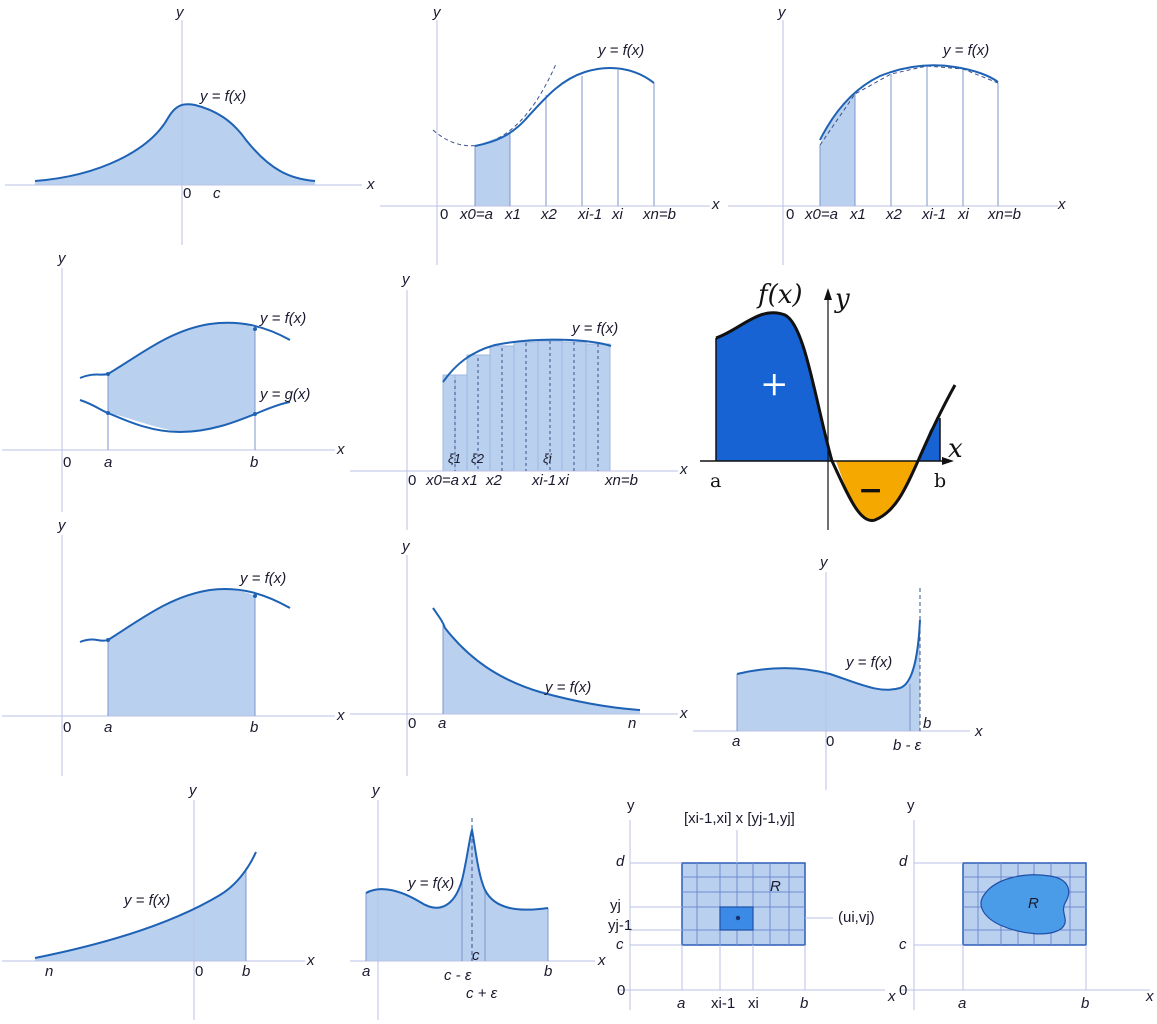 Image resolution: width=1157 pixels, height=1024 pixels. What do you see at coordinates (779, 295) in the screenshot?
I see `fx-label: f(x)` at bounding box center [779, 295].